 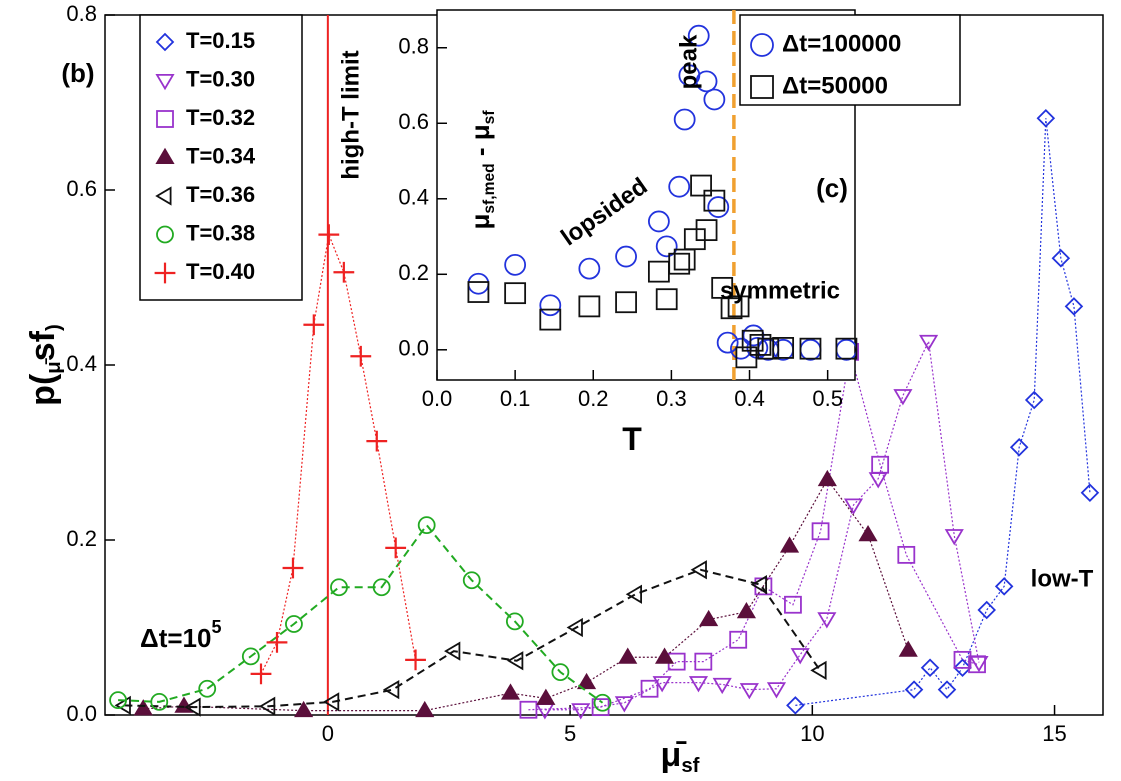 What do you see at coordinates (835, 85) in the screenshot?
I see `legend-label: Δt=50000` at bounding box center [835, 85].